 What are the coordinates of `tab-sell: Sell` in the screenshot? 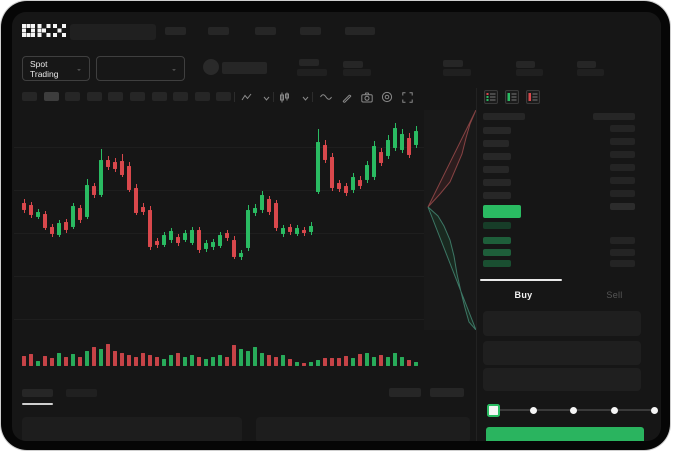 It's located at (614, 295).